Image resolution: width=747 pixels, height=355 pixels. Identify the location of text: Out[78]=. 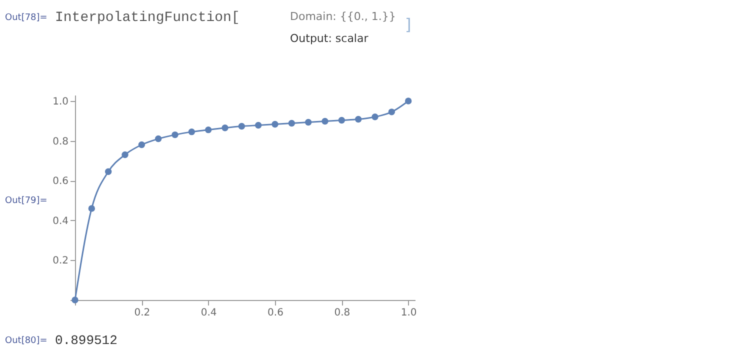
(26, 18).